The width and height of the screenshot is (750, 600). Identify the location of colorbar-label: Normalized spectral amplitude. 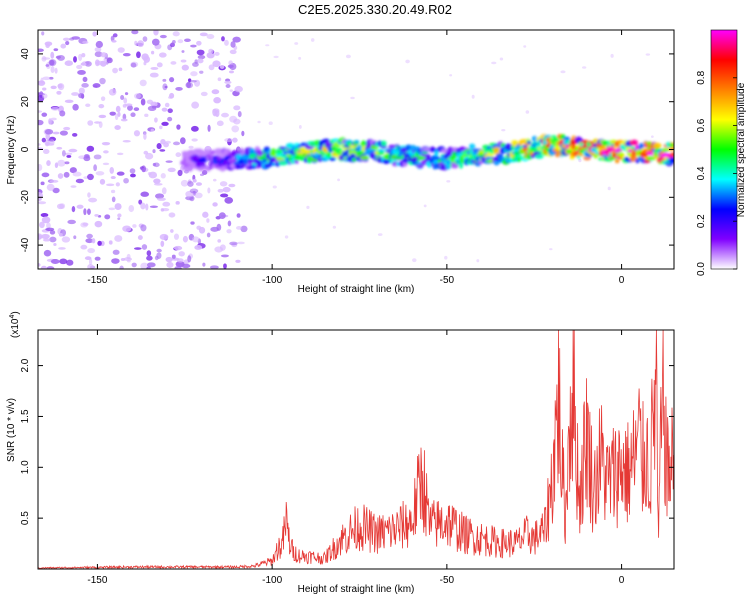
(741, 149).